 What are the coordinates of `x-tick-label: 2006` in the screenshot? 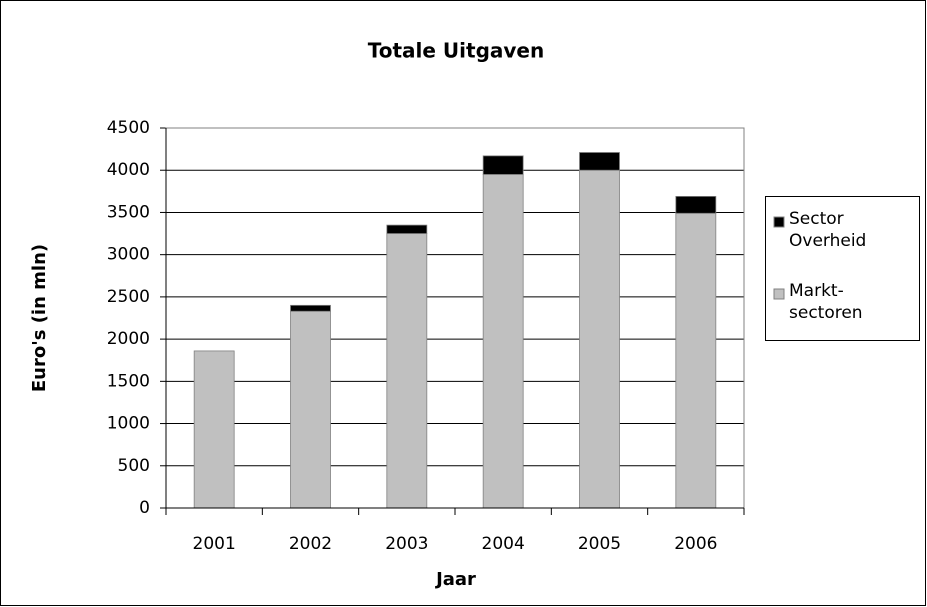 It's located at (695, 544).